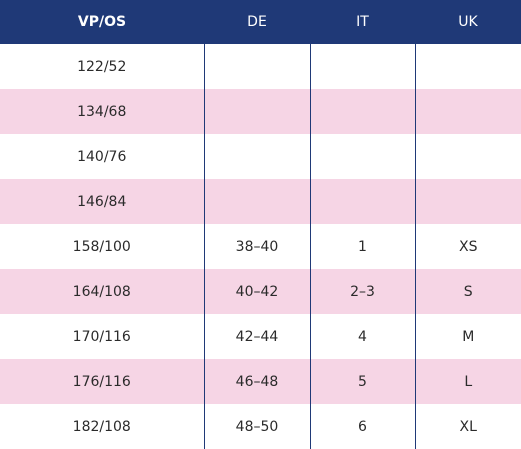 This screenshot has height=449, width=521. I want to click on table-row: 134/68, so click(260, 111).